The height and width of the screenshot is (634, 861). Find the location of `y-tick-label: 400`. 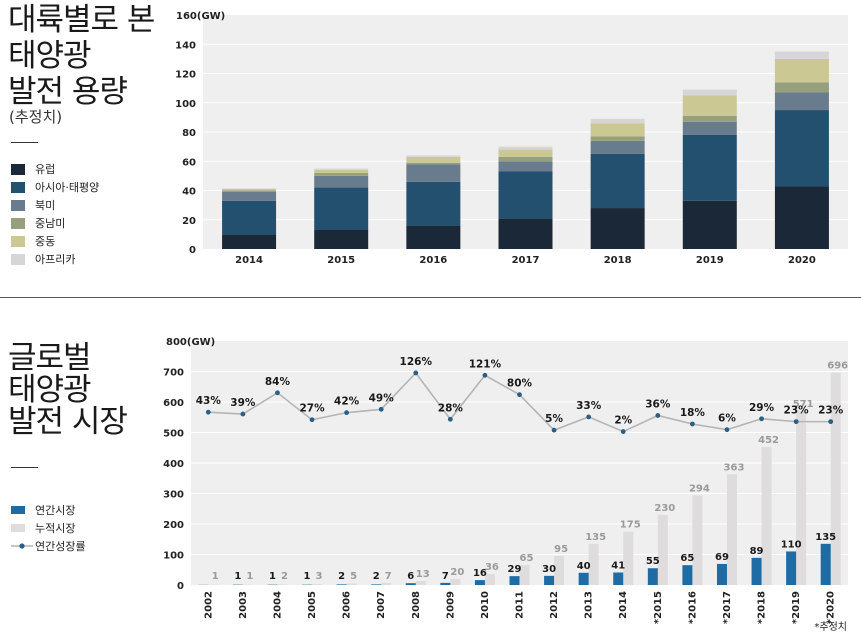

y-tick-label: 400 is located at coordinates (173, 464).